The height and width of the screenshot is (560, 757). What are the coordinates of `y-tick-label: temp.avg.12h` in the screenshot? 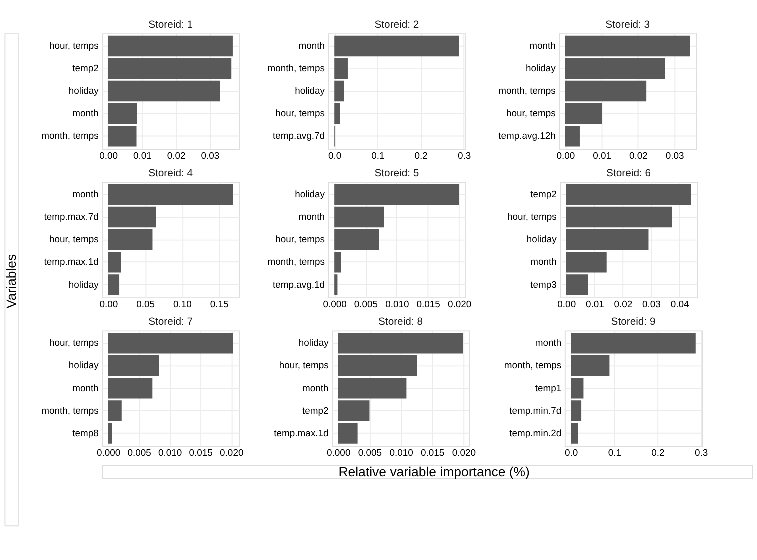 It's located at (527, 136).